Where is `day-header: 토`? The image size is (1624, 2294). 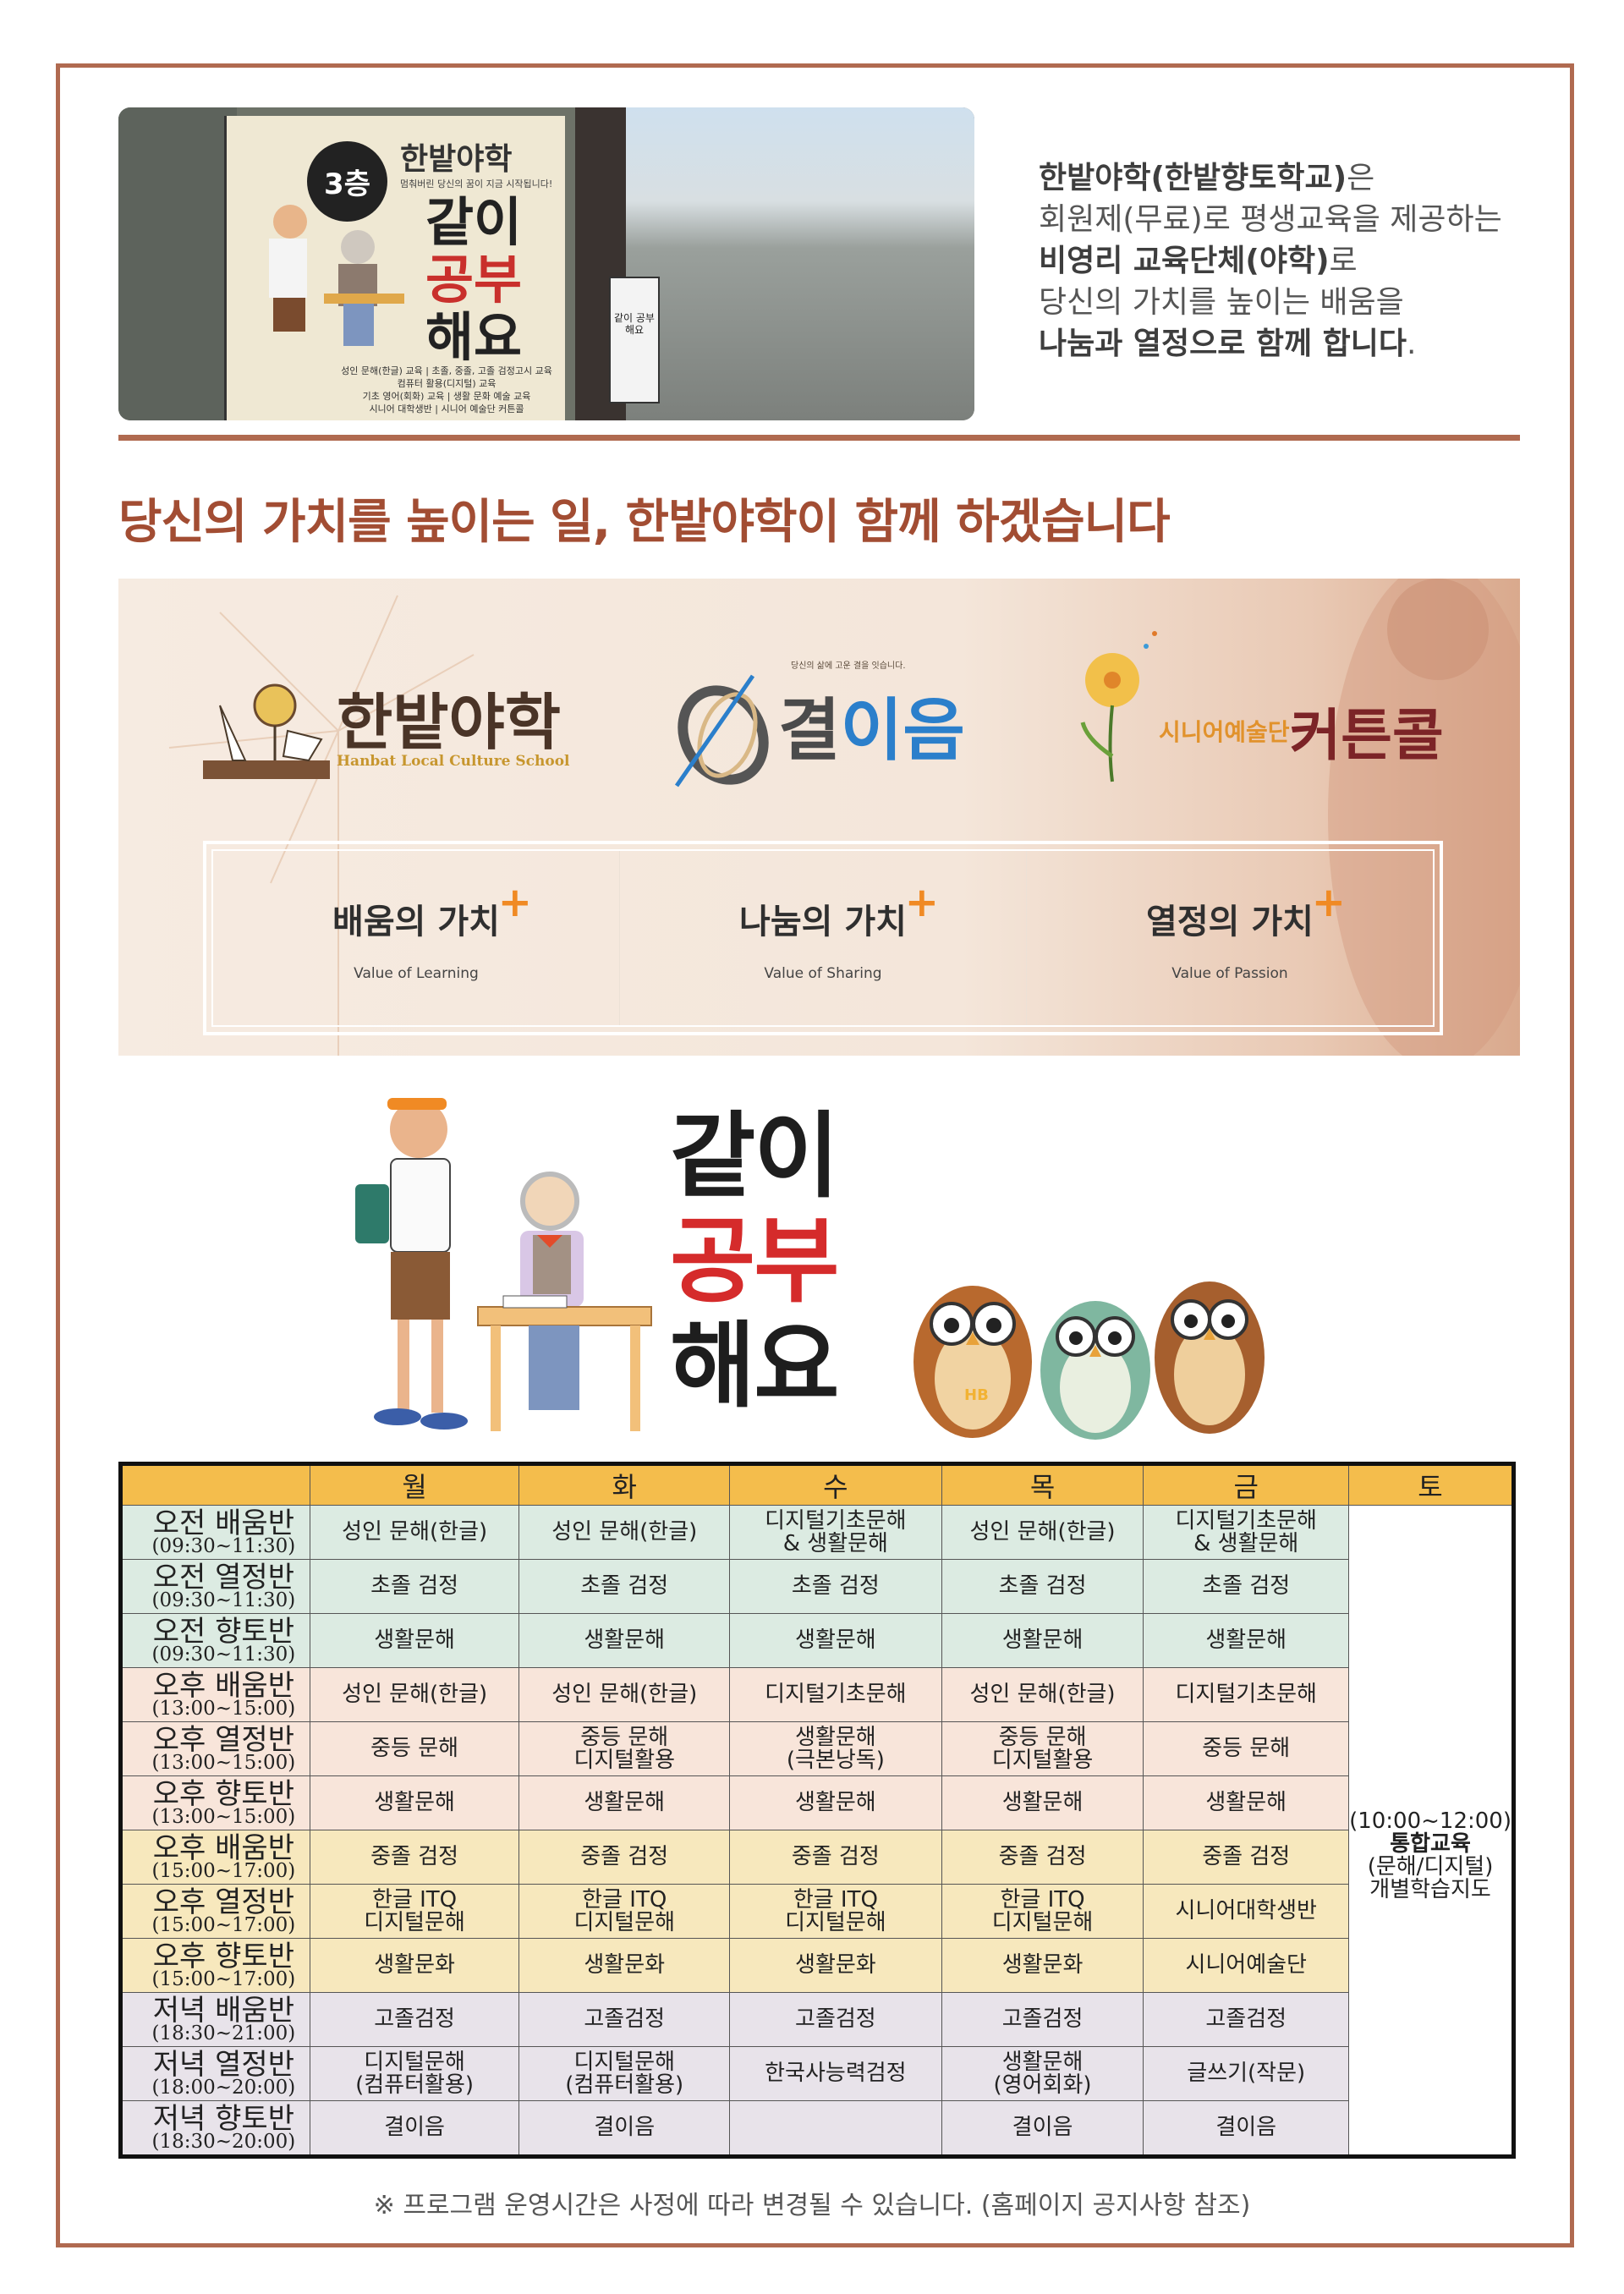
day-header: 토 is located at coordinates (1431, 1484).